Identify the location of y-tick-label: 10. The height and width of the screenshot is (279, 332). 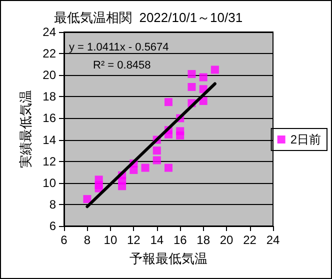
(49, 183).